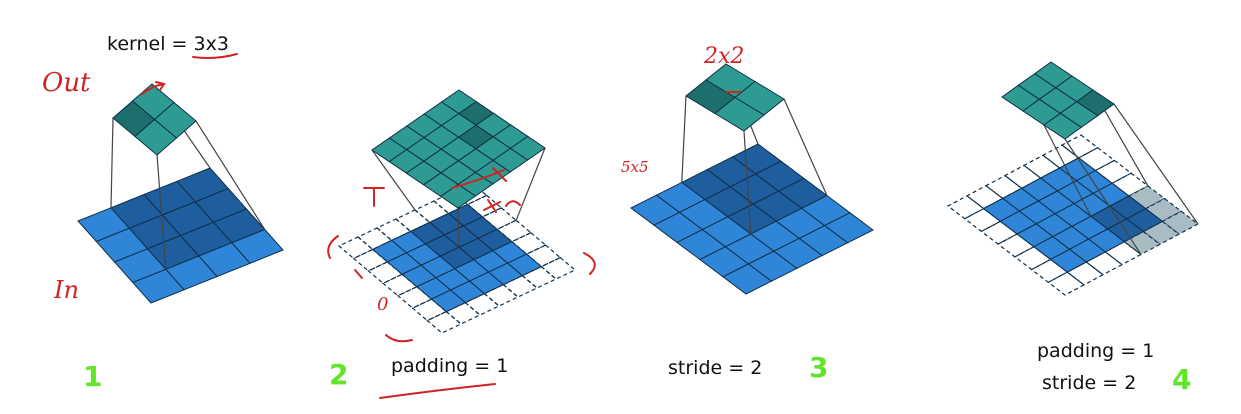 The width and height of the screenshot is (1241, 414). Describe the element at coordinates (215, 56) in the screenshot. I see `kernel-underline` at that location.